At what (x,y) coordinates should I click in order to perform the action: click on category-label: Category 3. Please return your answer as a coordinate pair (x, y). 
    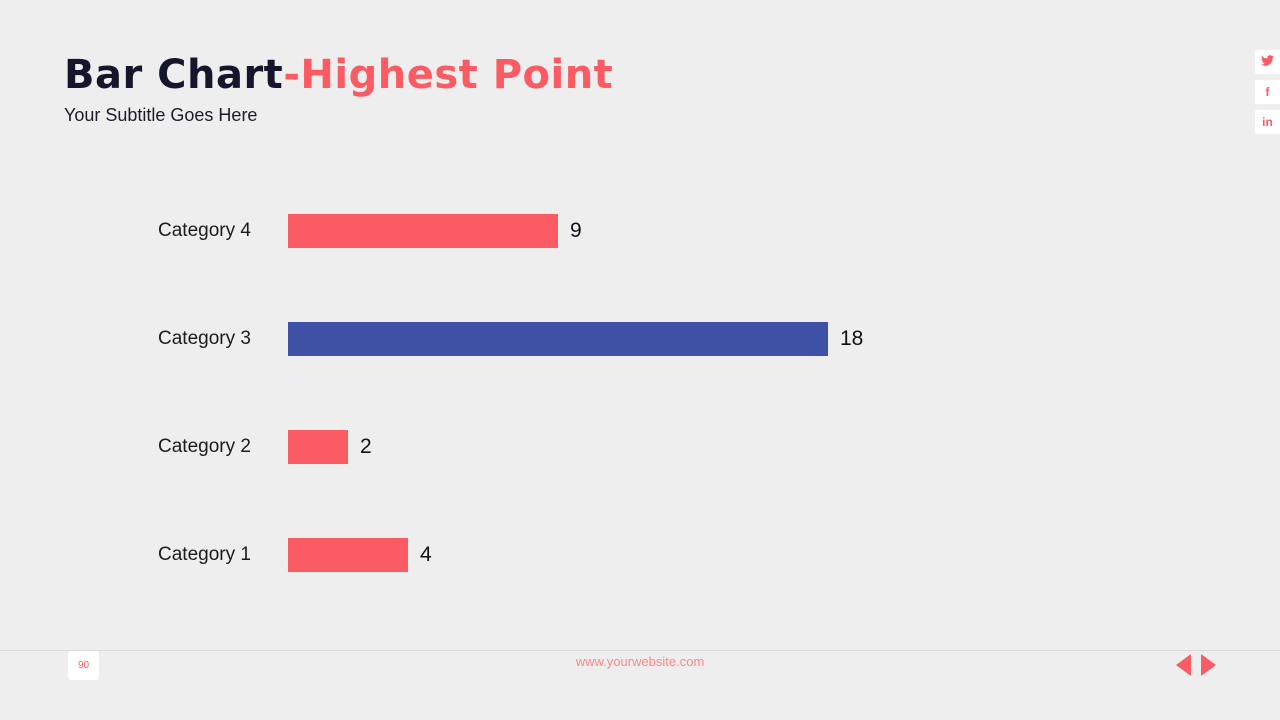
    Looking at the image, I should click on (204, 338).